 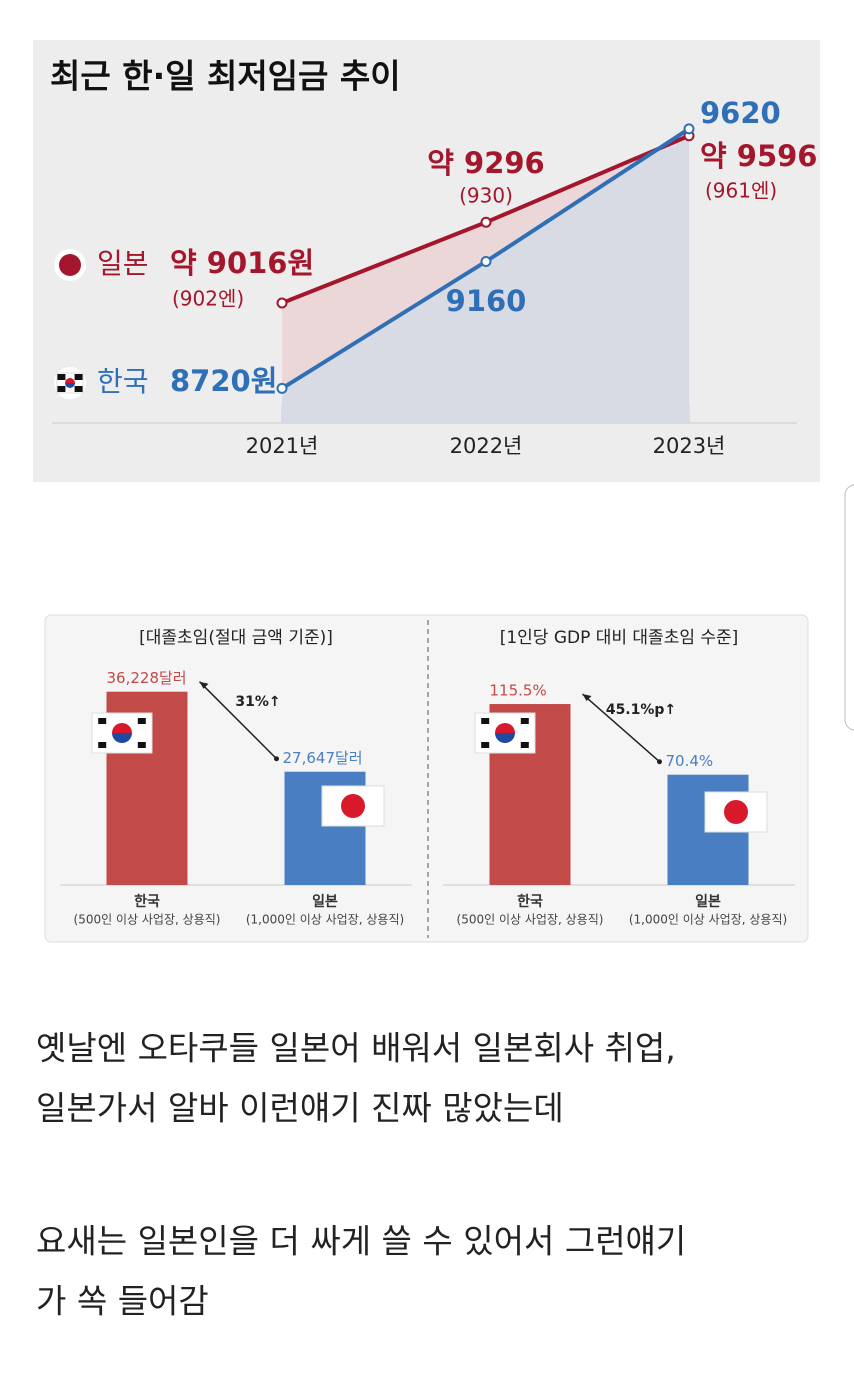 I want to click on chart-title: [1인당 GDP 대비 대졸초임 수준], so click(x=619, y=638).